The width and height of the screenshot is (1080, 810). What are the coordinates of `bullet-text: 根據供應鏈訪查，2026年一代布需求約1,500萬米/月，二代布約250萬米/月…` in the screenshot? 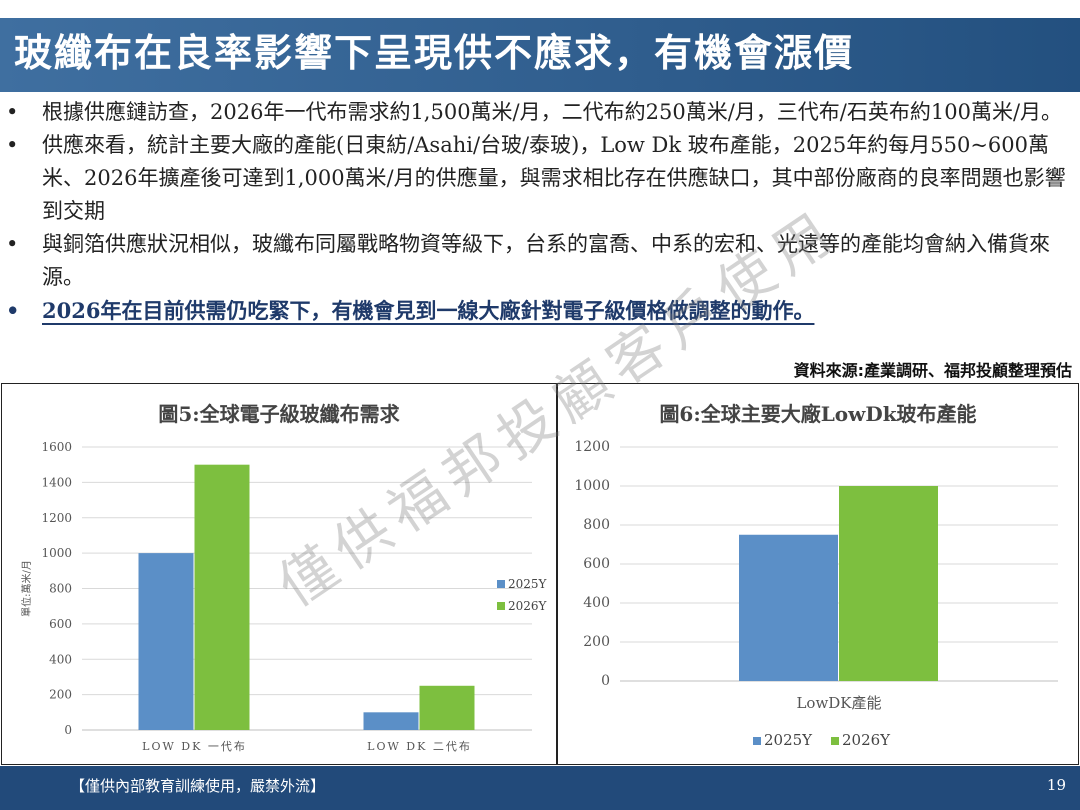 It's located at (552, 112).